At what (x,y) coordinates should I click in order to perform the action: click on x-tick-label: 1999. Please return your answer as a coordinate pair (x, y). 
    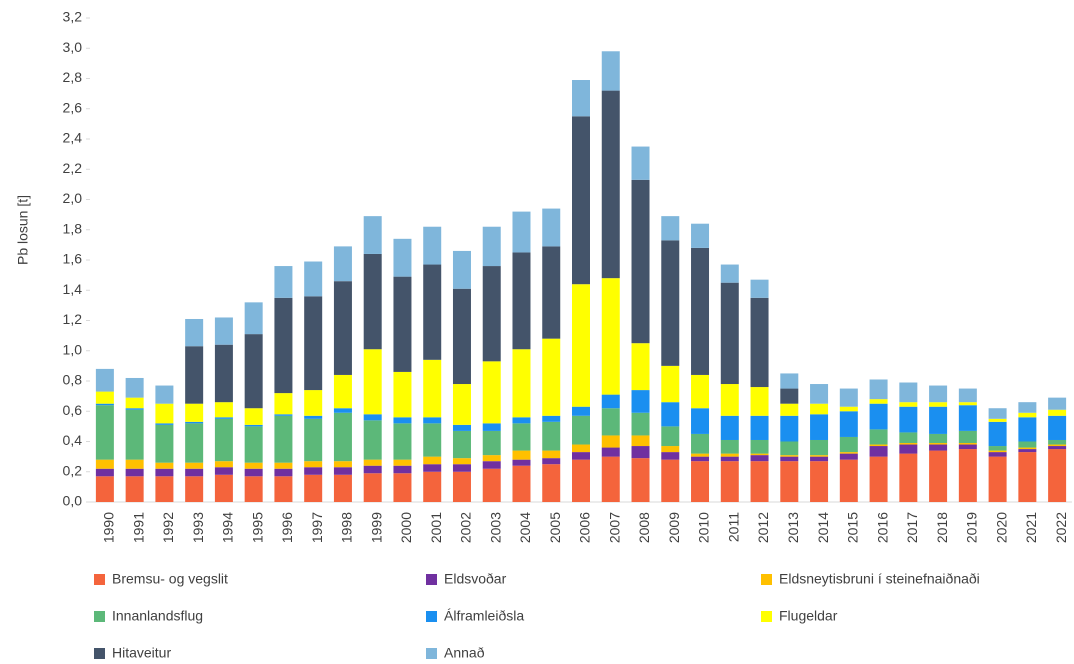
    Looking at the image, I should click on (376, 527).